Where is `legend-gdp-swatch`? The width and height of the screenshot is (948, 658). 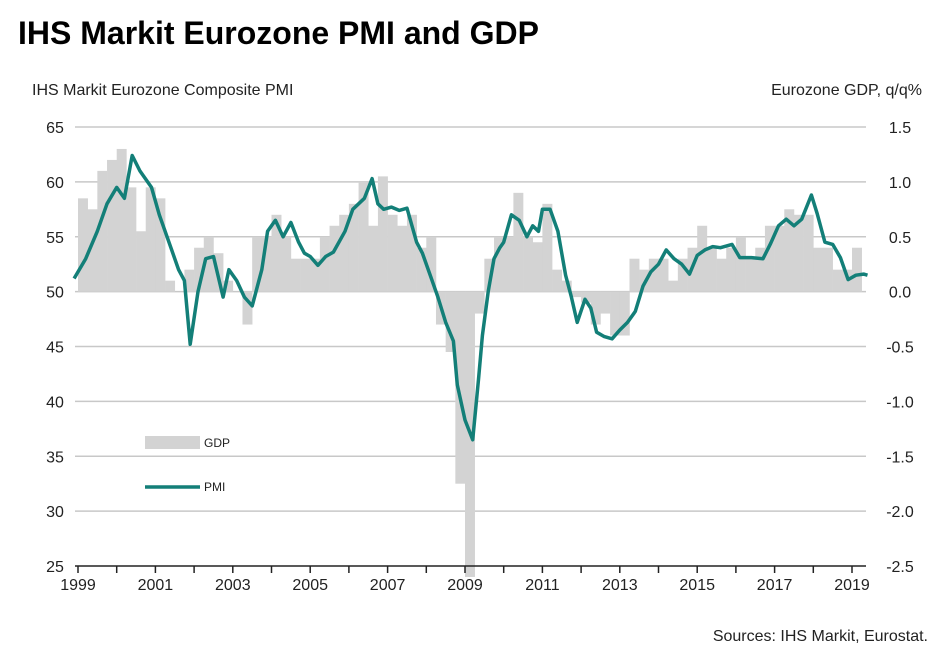
legend-gdp-swatch is located at coordinates (172, 442).